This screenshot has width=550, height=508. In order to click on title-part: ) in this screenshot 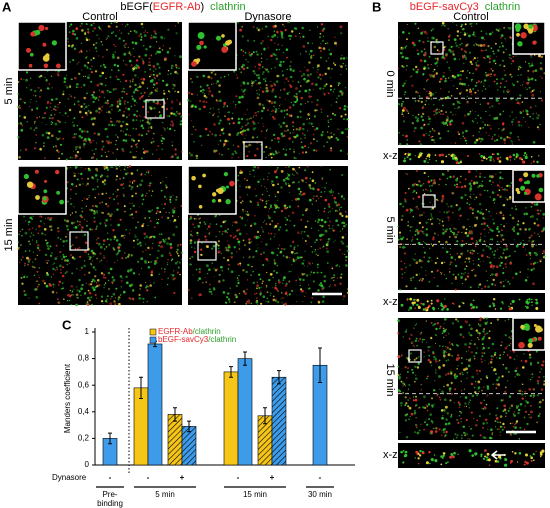, I will do `click(202, 7)`.